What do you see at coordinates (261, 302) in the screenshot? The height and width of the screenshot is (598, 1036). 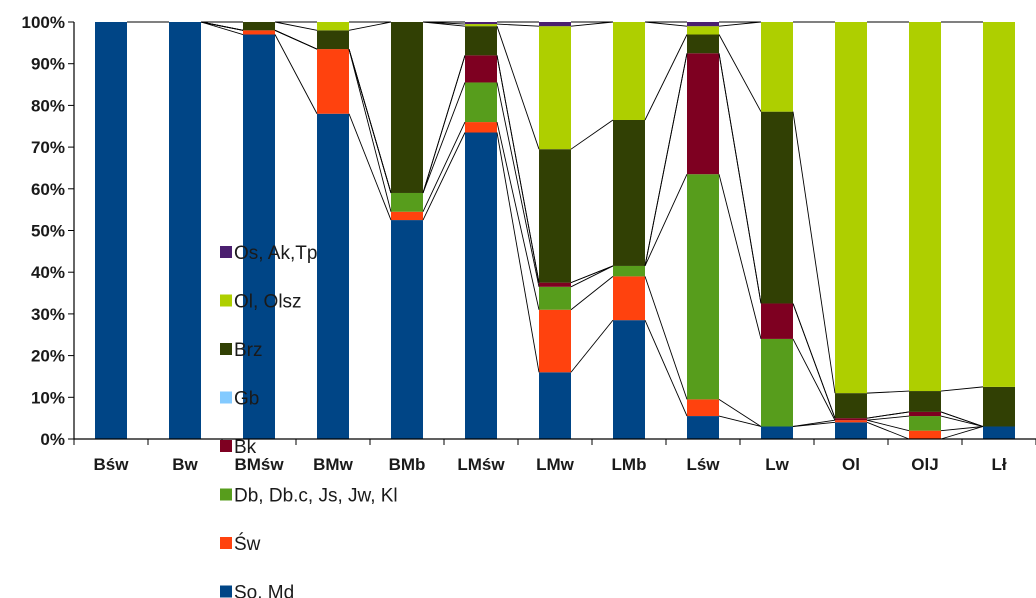 I see `legend-item-ol-olsz: Ol, Olsz` at bounding box center [261, 302].